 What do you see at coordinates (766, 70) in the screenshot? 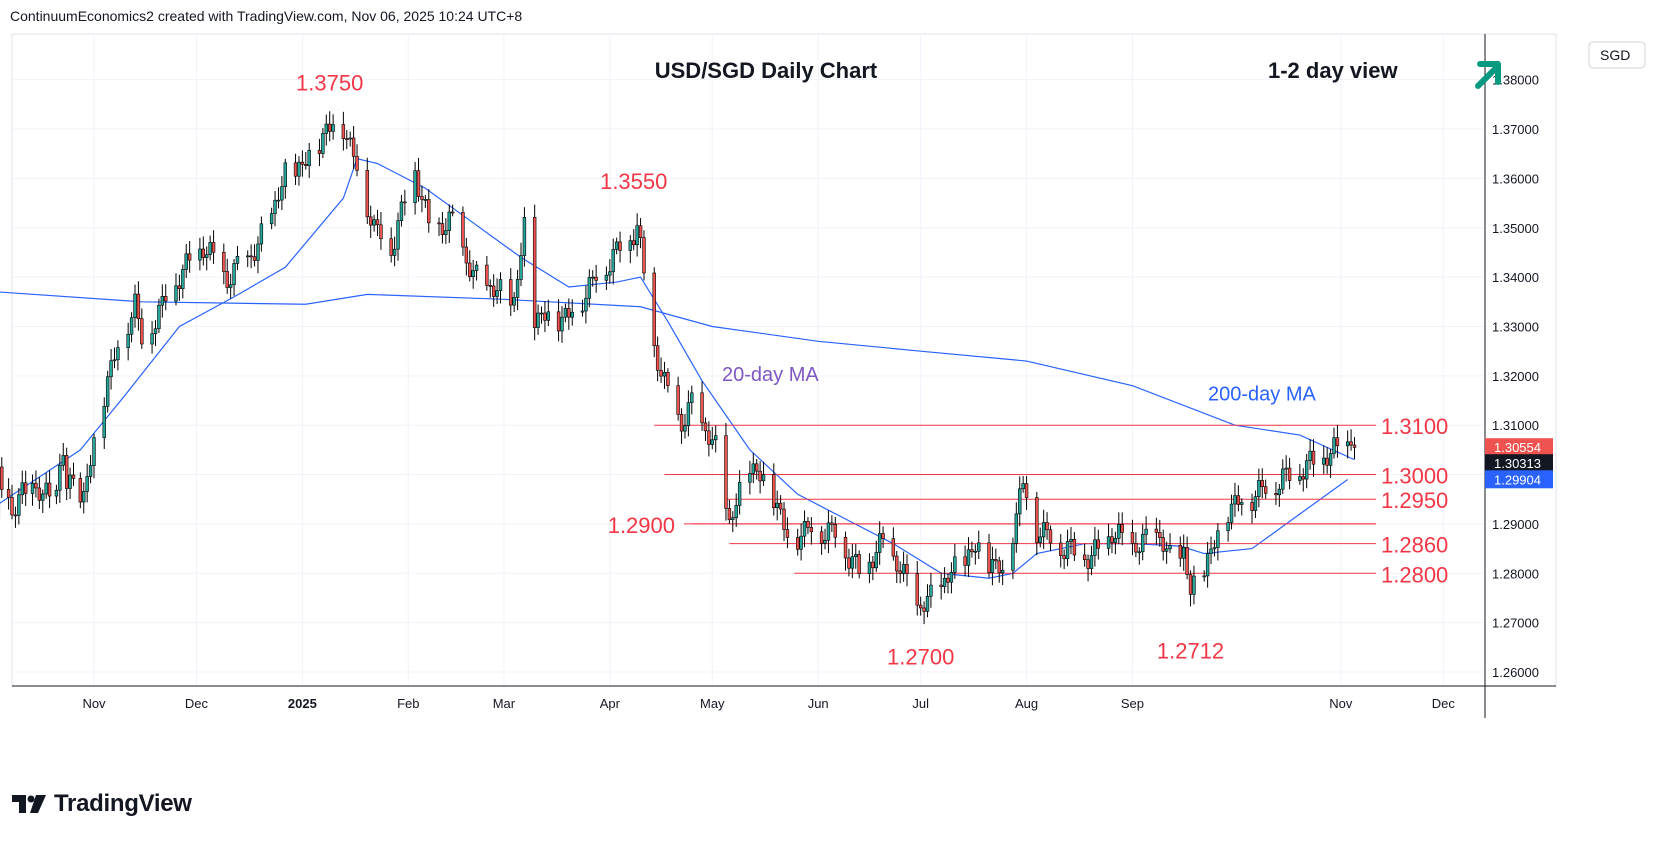
I see `chart-title: USD/SGD Daily Chart` at bounding box center [766, 70].